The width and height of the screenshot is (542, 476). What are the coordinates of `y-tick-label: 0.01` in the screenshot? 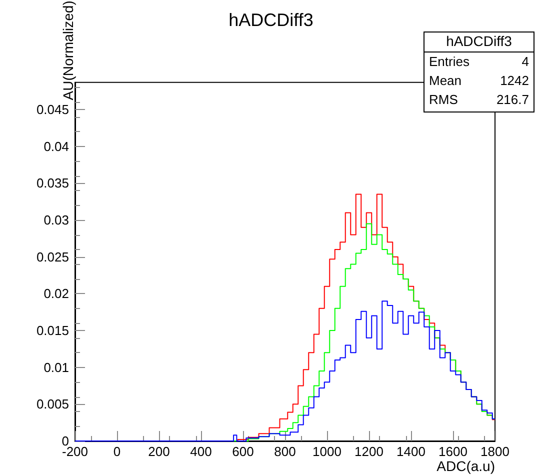 It's located at (56, 367).